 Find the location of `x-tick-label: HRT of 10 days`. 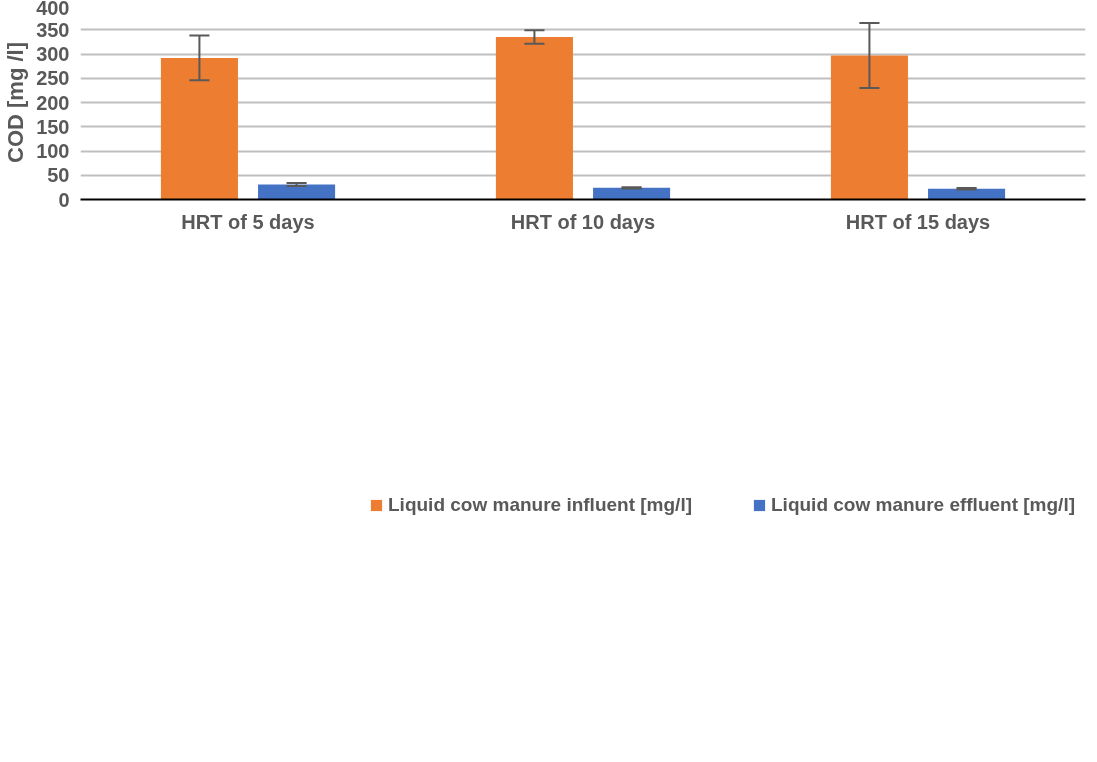

x-tick-label: HRT of 10 days is located at coordinates (583, 221).